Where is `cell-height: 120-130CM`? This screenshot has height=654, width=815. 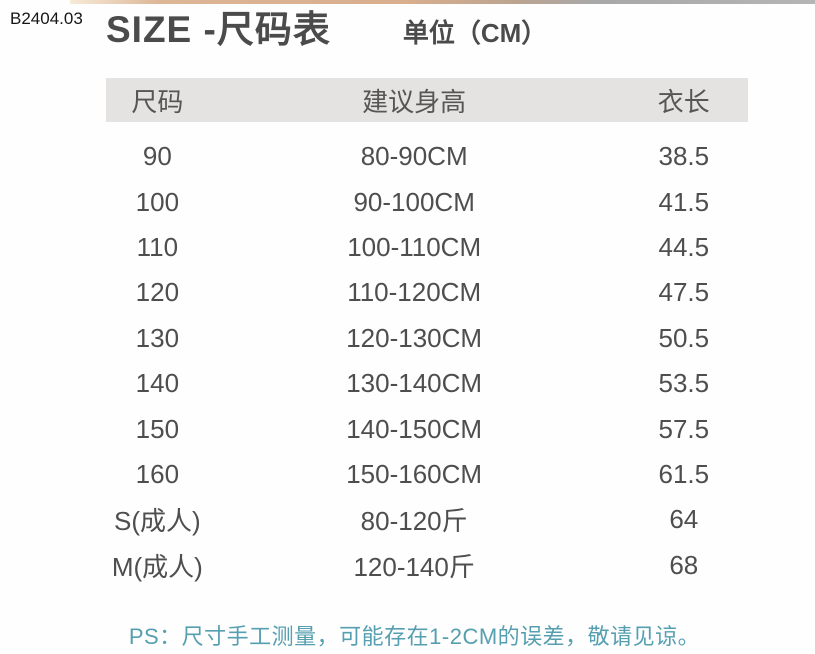
cell-height: 120-130CM is located at coordinates (414, 337).